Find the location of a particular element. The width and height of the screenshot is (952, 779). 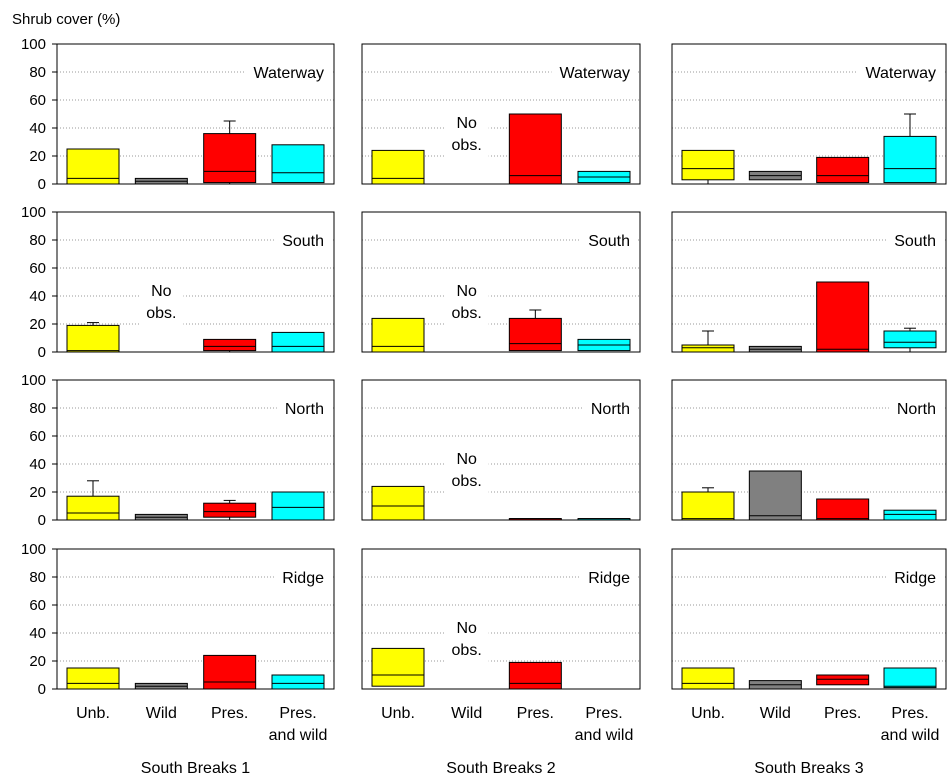

category-label-south-breaks-2-1-0: Wild is located at coordinates (466, 713).